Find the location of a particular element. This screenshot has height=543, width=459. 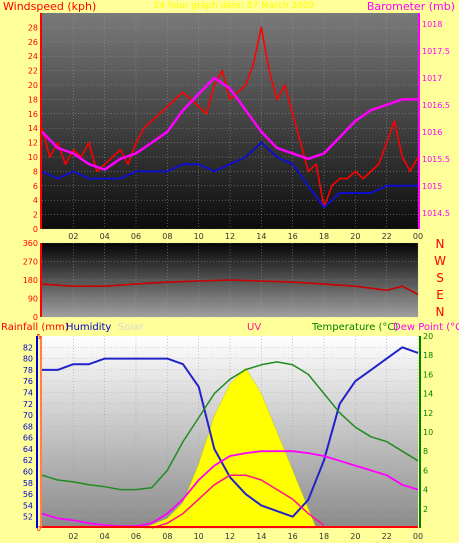

temp-x-tick-16: 16 is located at coordinates (293, 536).